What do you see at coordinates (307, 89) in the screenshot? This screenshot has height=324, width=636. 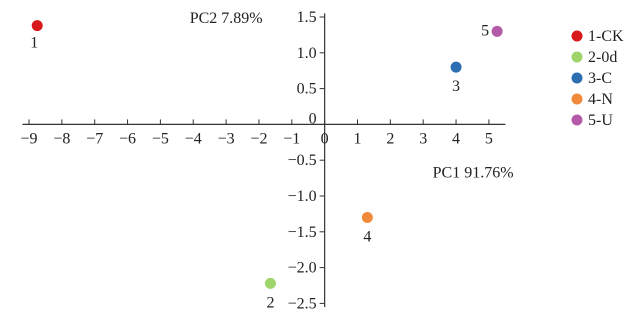 I see `y-tick-label: 0.5` at bounding box center [307, 89].